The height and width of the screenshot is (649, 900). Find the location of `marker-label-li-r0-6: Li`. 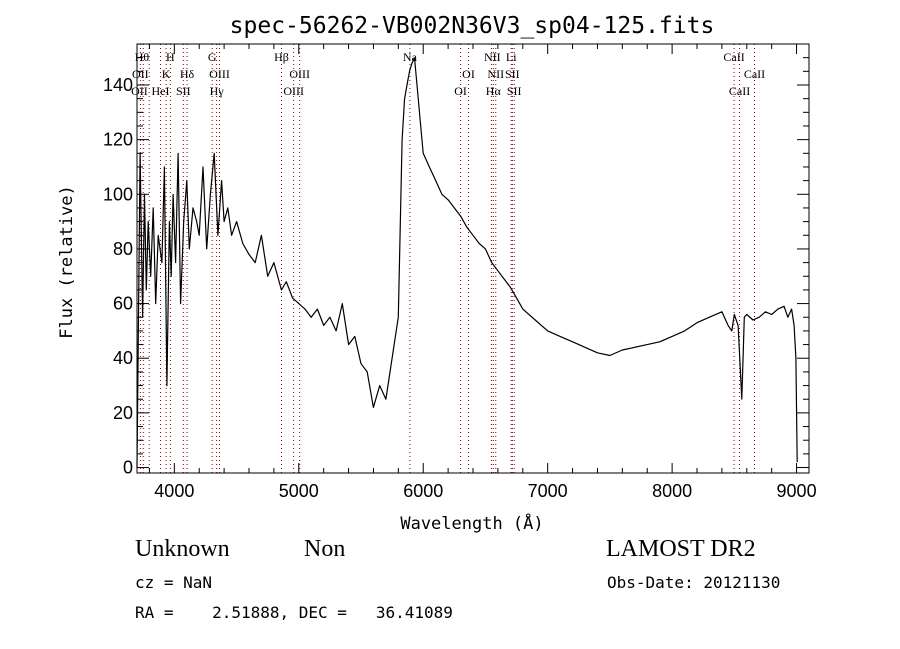

marker-label-li-r0-6: Li is located at coordinates (511, 57).